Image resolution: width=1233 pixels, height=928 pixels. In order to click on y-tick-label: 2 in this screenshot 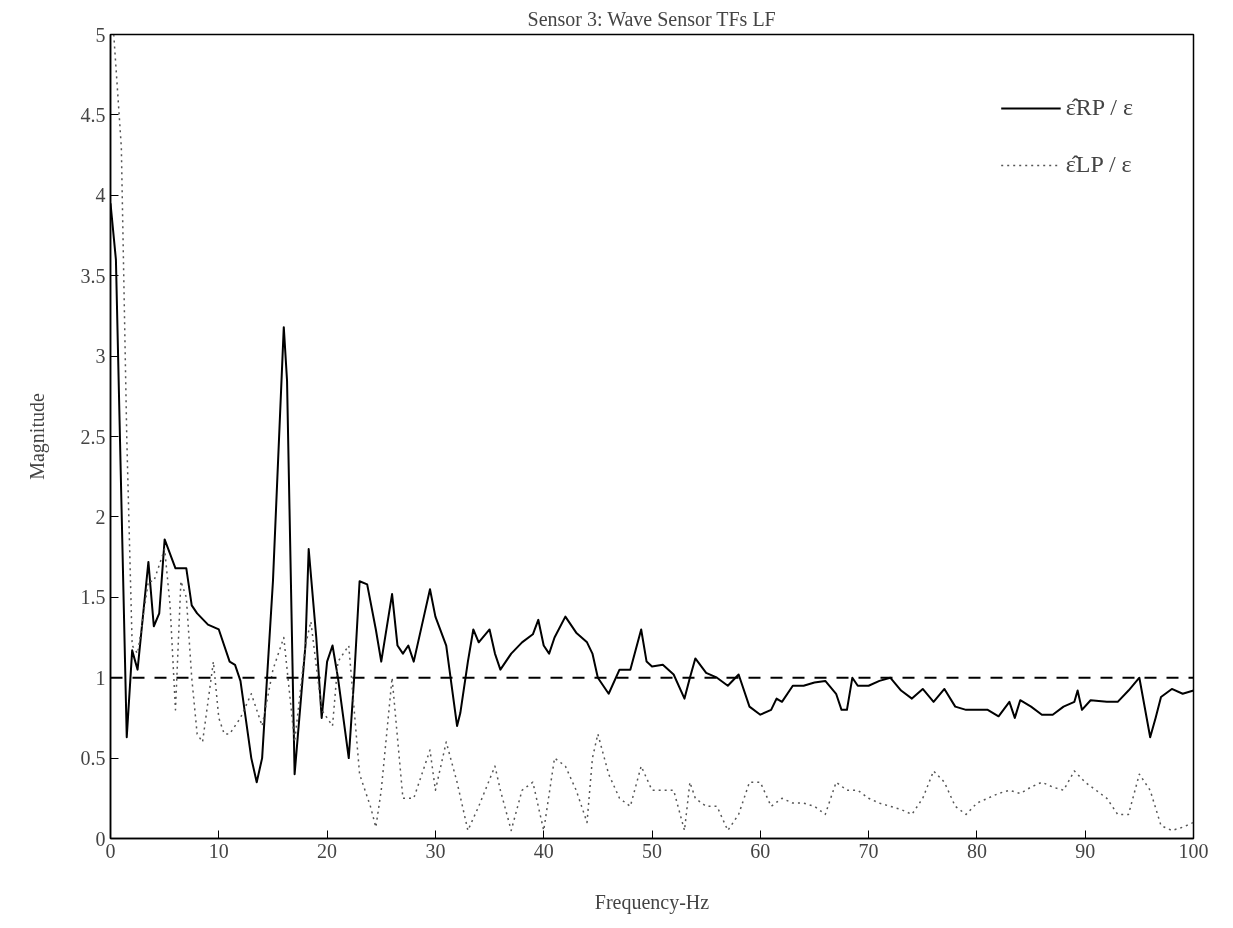, I will do `click(100, 516)`.